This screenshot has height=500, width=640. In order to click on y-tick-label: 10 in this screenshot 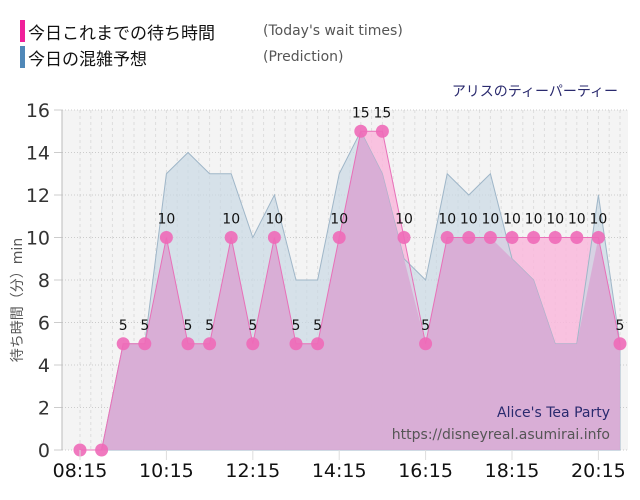, I will do `click(38, 239)`.